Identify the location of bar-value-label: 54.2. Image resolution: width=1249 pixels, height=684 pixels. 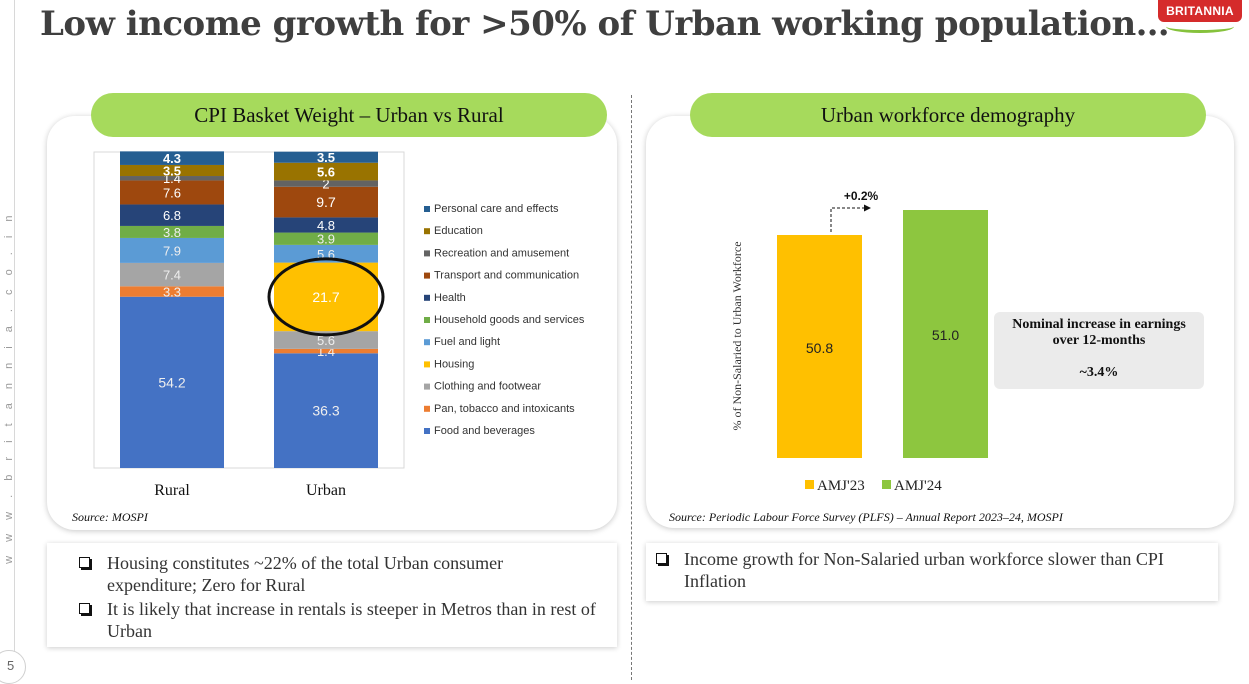
(171, 382).